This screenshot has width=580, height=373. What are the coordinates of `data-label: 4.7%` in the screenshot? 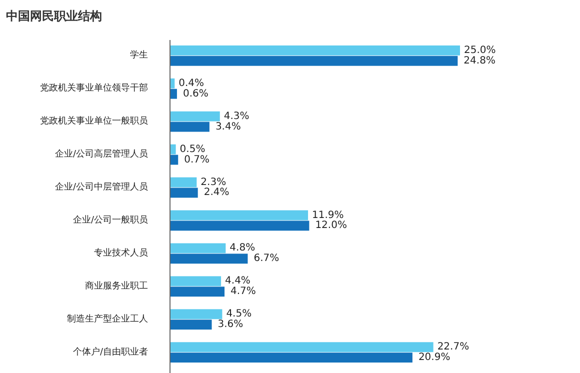 It's located at (243, 292).